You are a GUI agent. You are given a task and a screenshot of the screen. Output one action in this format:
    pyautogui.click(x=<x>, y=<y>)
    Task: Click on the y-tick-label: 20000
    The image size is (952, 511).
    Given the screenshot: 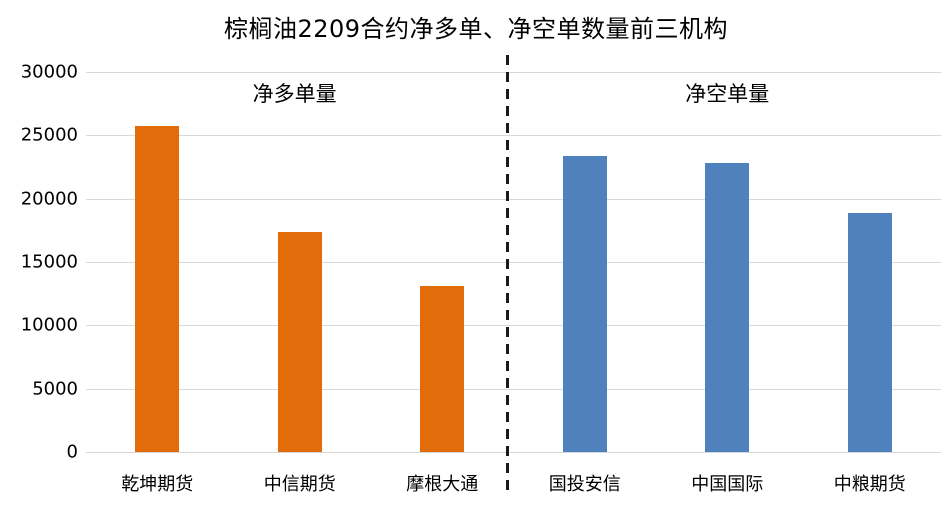 What is the action you would take?
    pyautogui.click(x=49, y=199)
    